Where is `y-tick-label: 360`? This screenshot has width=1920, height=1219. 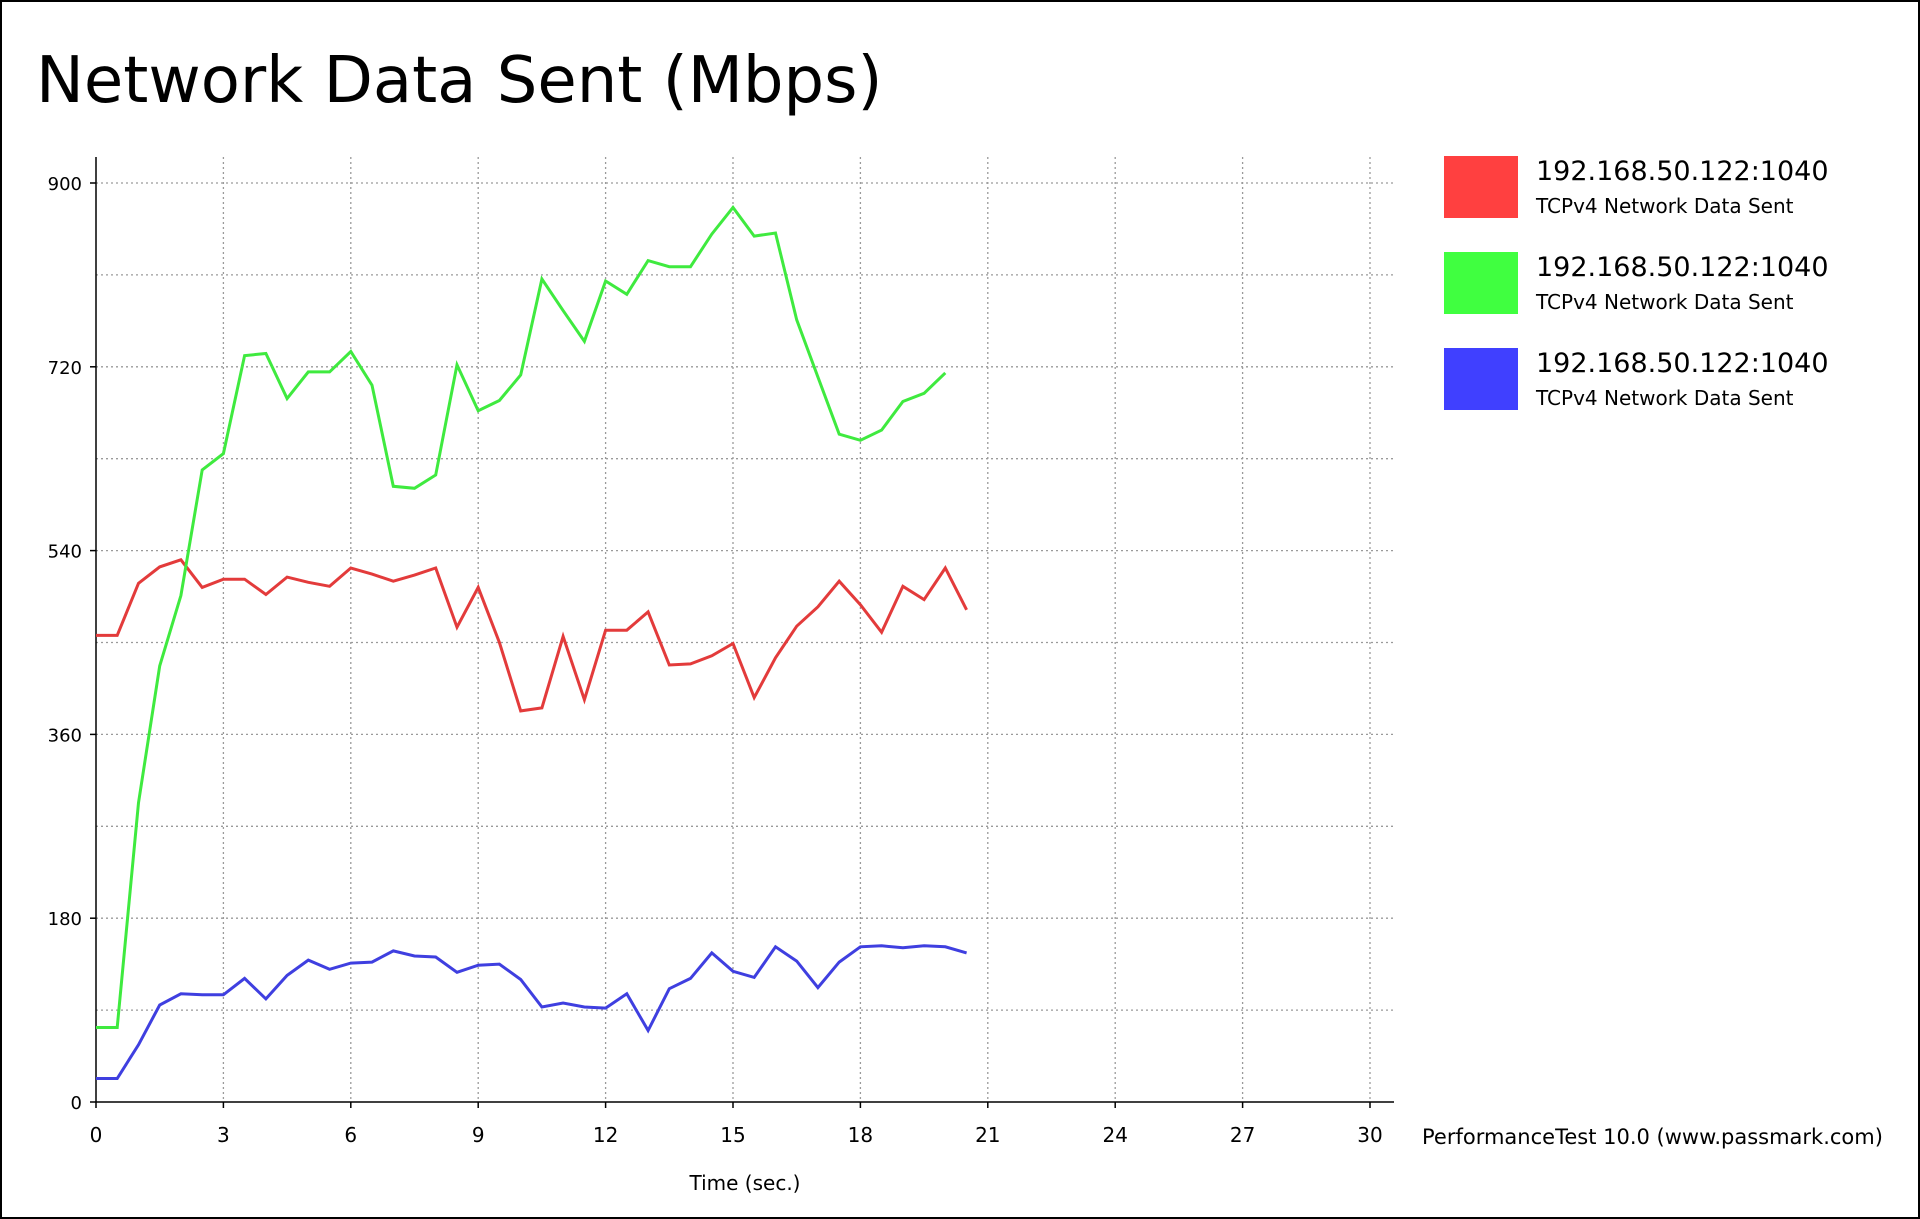 y-tick-label: 360 is located at coordinates (65, 735).